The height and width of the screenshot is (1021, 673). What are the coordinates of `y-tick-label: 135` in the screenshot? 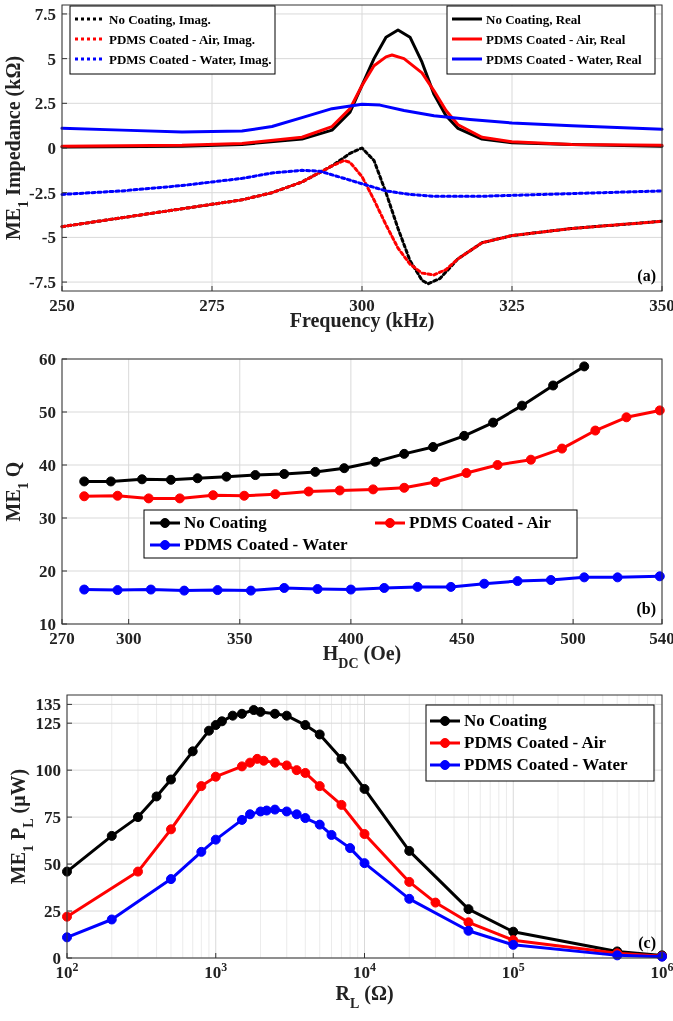 It's located at (48, 705).